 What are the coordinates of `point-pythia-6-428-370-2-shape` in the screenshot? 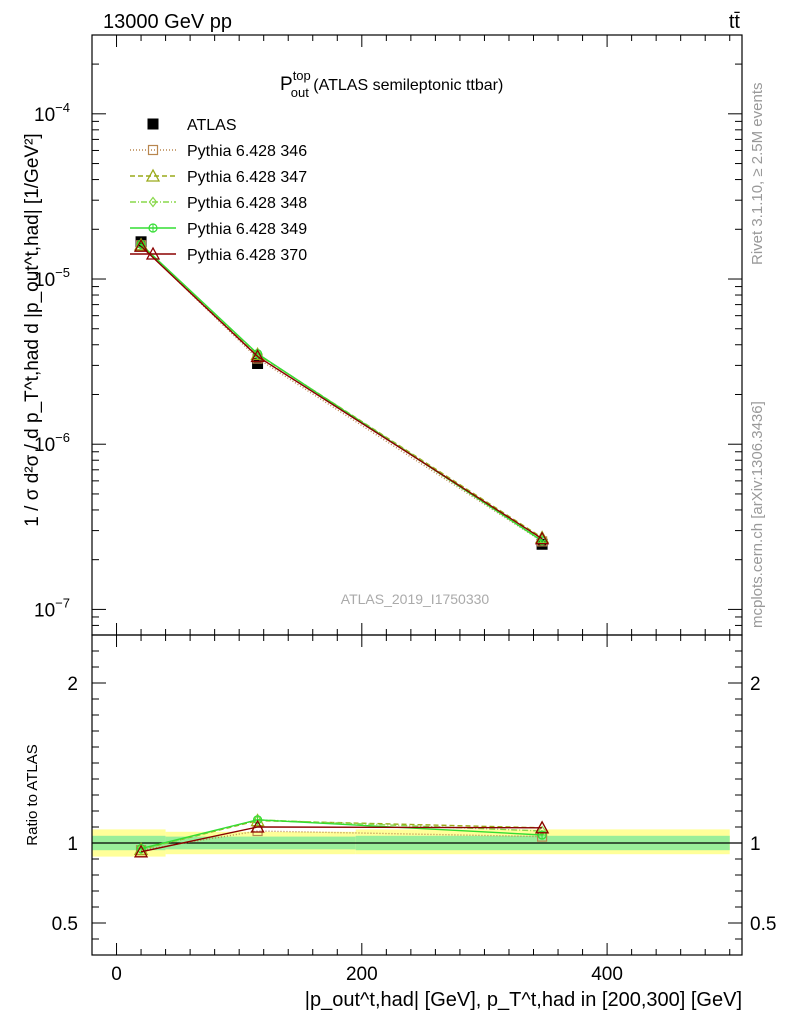 It's located at (542, 538).